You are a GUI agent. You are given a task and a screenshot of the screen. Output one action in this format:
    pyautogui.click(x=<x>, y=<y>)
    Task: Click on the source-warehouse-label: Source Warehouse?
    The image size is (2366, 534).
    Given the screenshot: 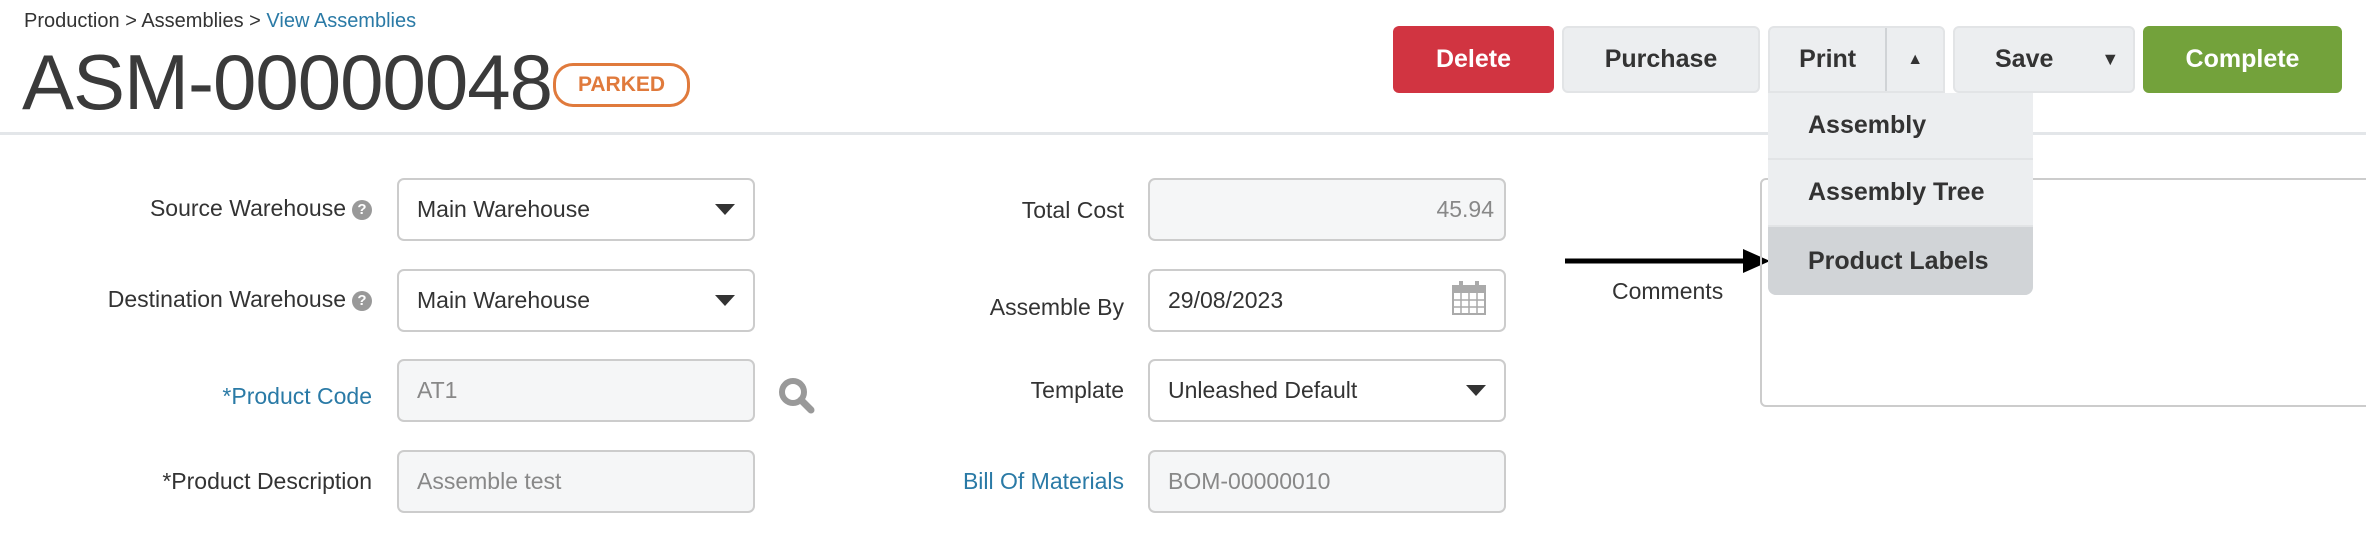 What is the action you would take?
    pyautogui.click(x=261, y=208)
    